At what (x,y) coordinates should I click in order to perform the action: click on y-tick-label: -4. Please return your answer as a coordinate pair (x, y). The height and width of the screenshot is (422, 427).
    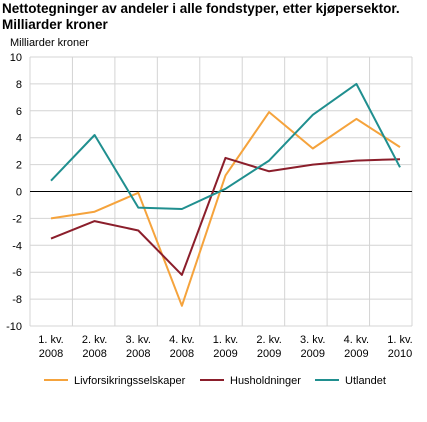
    Looking at the image, I should click on (17, 246).